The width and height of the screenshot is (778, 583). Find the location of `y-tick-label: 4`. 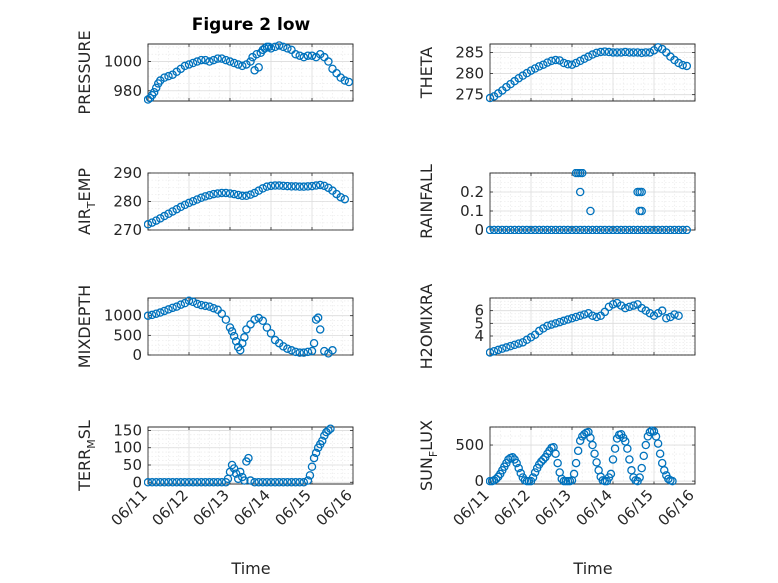

y-tick-label: 4 is located at coordinates (479, 336).